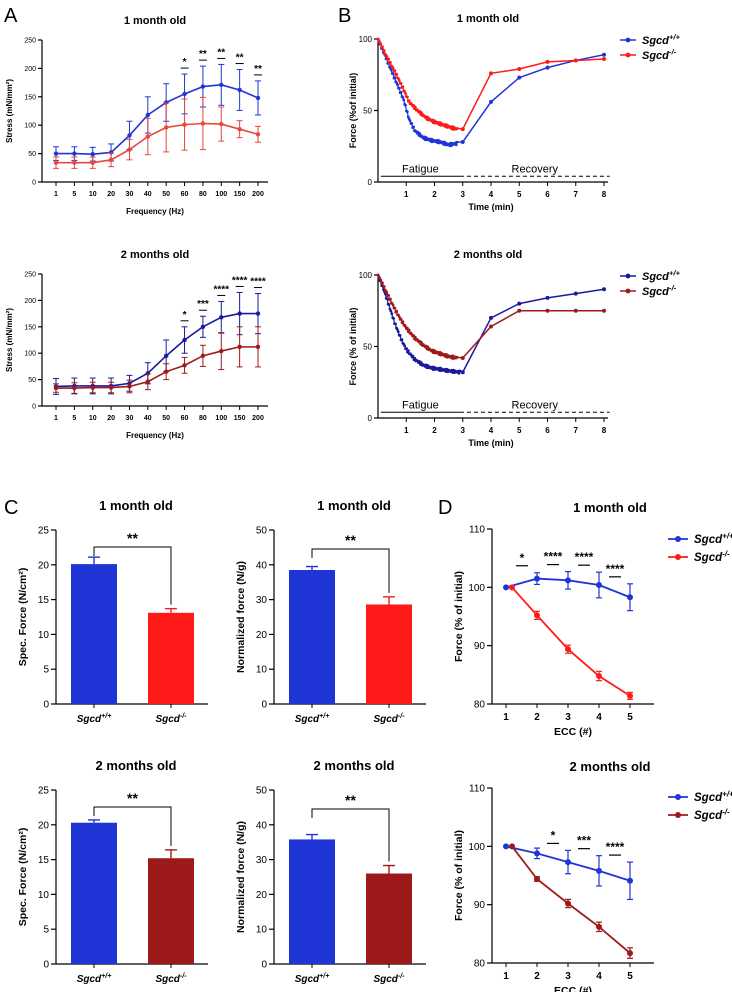 The image size is (732, 992). Describe the element at coordinates (23, 617) in the screenshot. I see `y-axis-label: Spec. Force (N/cm²)` at that location.